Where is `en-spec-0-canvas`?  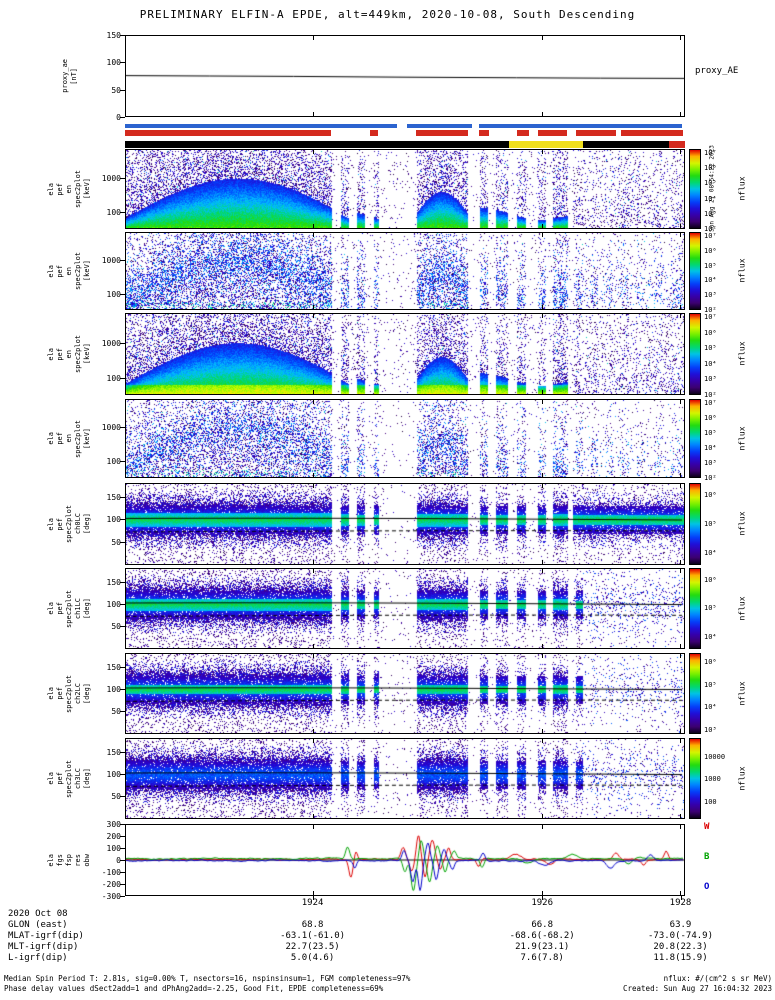 en-spec-0-canvas is located at coordinates (405, 189).